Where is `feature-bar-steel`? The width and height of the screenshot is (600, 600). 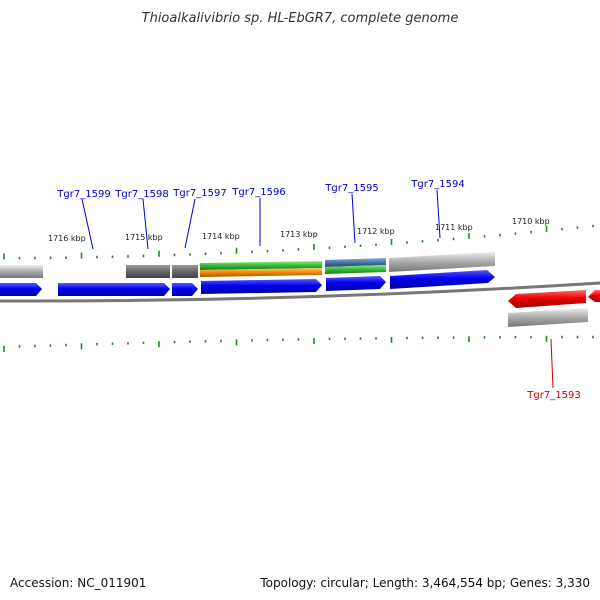
feature-bar-steel is located at coordinates (355, 262).